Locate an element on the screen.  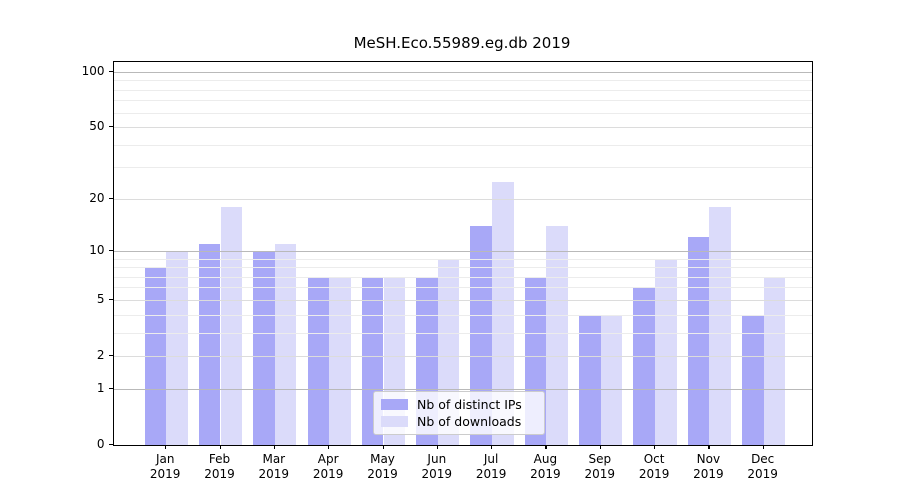
x-tick-label-jul: Jul 2019 is located at coordinates (491, 466).